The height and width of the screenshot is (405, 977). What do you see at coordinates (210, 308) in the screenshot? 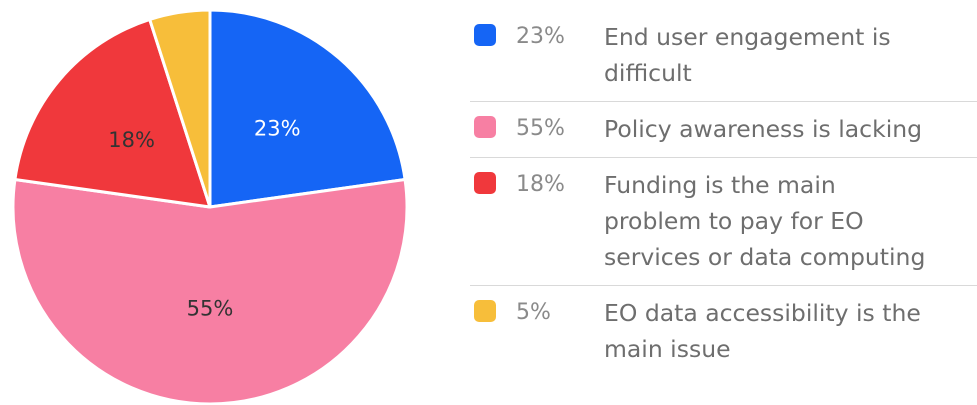
I see `pie-slice-label-policy-awareness: 55%` at bounding box center [210, 308].